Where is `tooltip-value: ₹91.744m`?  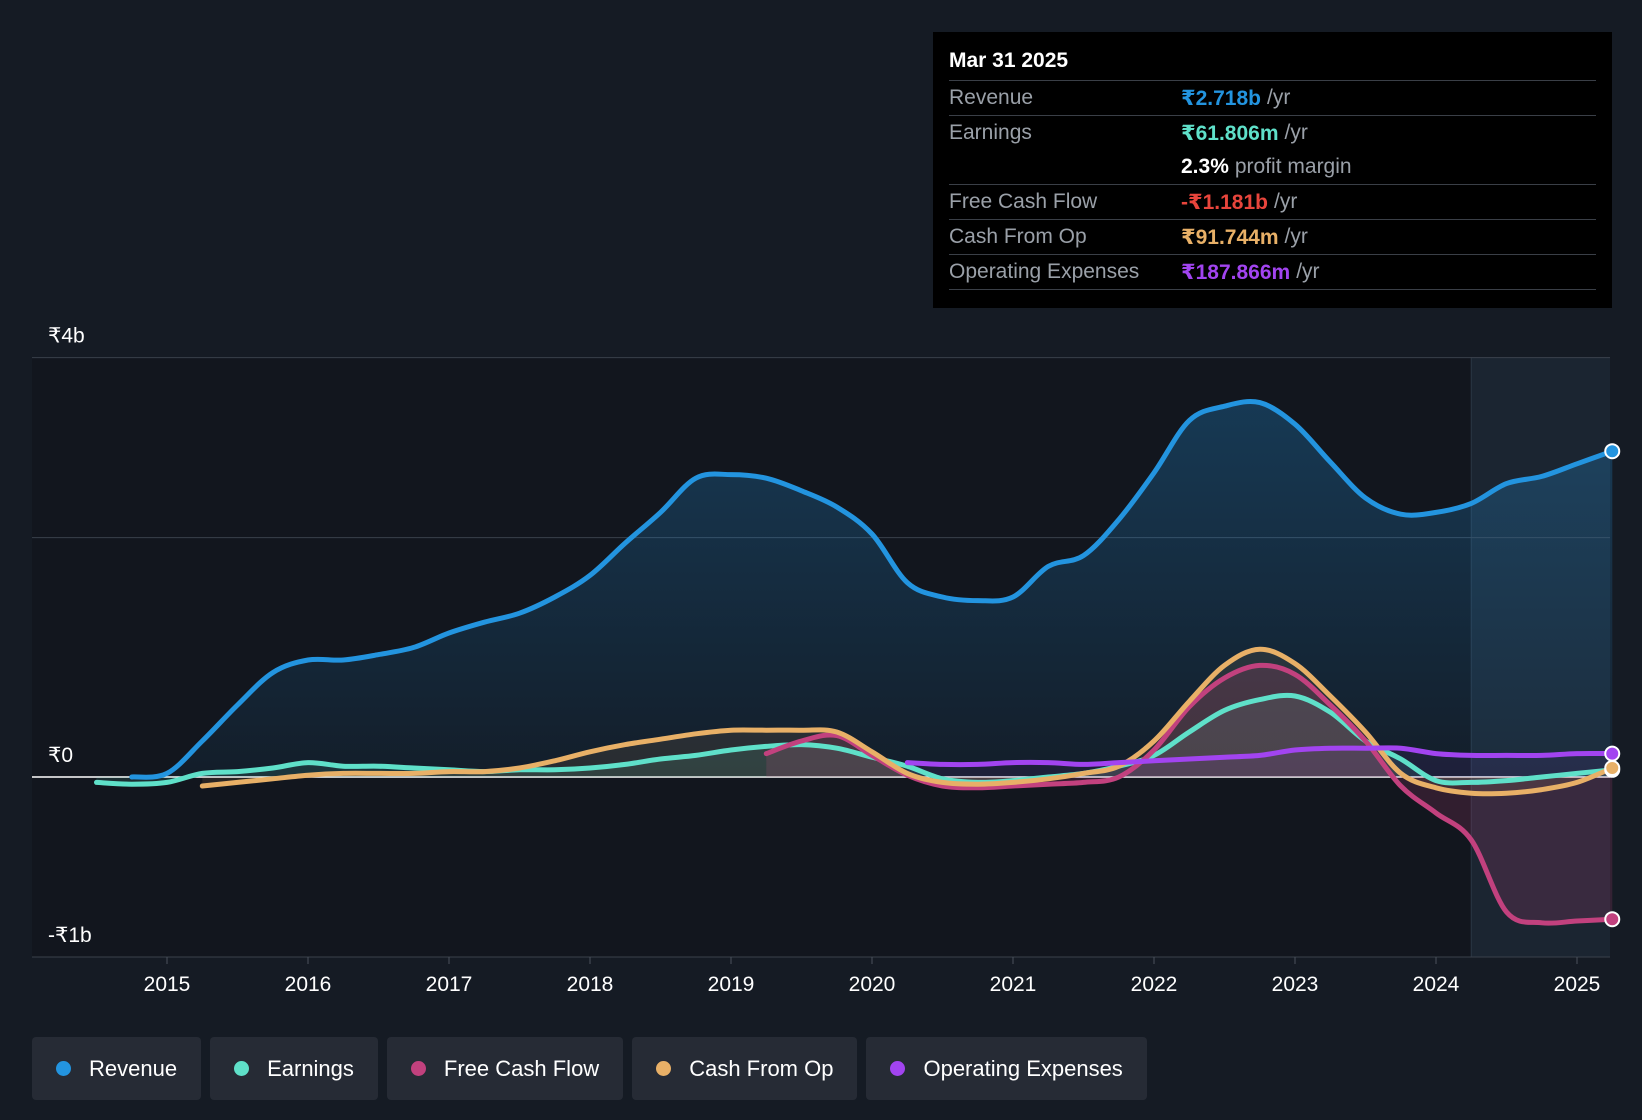 tooltip-value: ₹91.744m is located at coordinates (1230, 237).